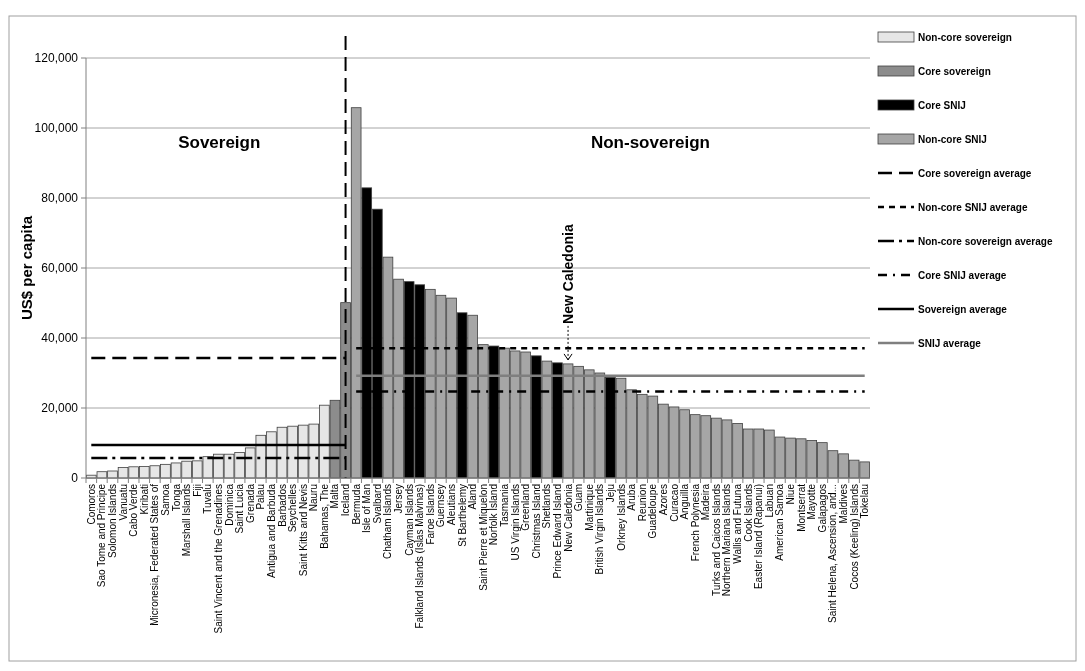 This screenshot has height=671, width=1085. What do you see at coordinates (780, 522) in the screenshot?
I see `x-tick-label: American Samoa` at bounding box center [780, 522].